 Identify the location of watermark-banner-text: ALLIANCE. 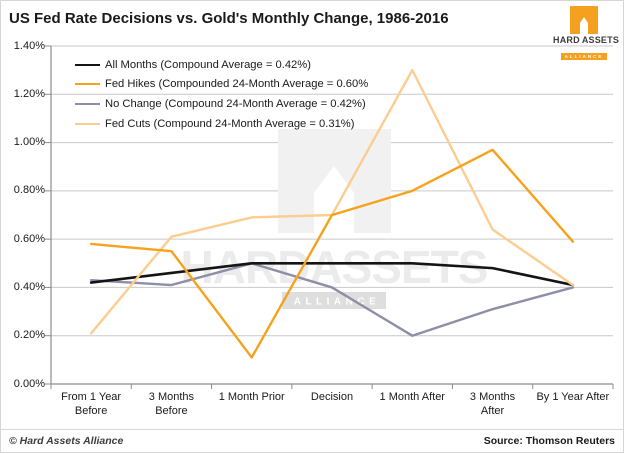
(337, 302).